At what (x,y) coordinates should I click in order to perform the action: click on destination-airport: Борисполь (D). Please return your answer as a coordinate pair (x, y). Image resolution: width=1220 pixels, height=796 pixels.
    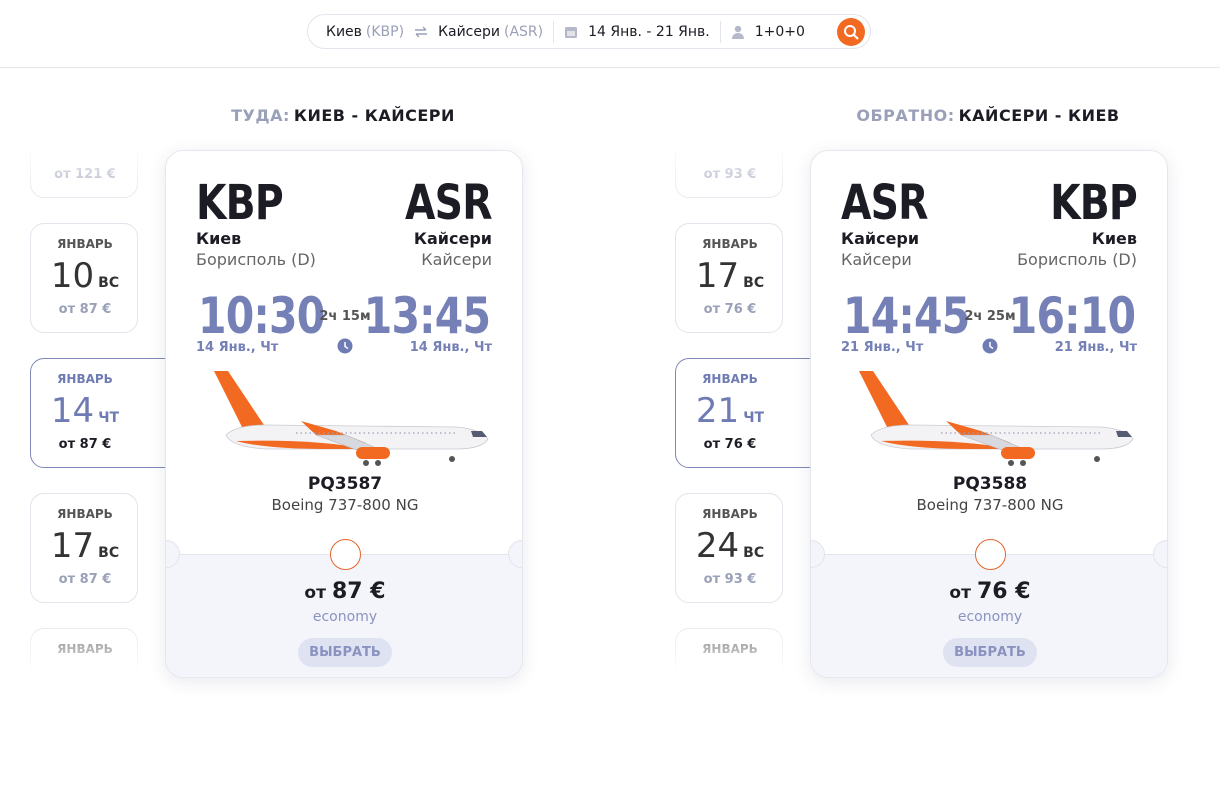
    Looking at the image, I should click on (1077, 259).